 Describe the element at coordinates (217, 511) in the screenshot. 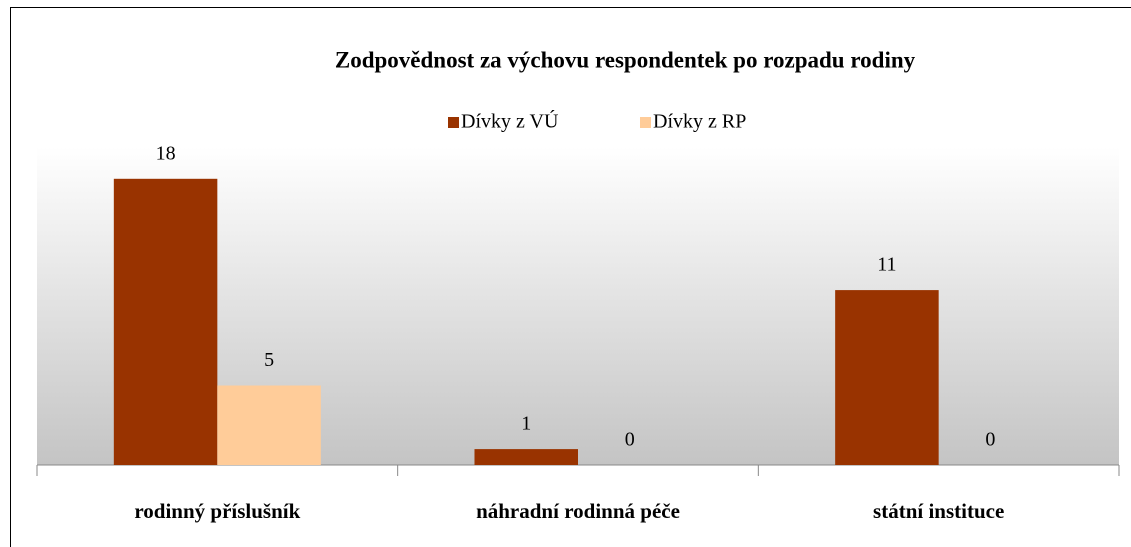

I see `x-tick-label: rodinný příslušník` at that location.